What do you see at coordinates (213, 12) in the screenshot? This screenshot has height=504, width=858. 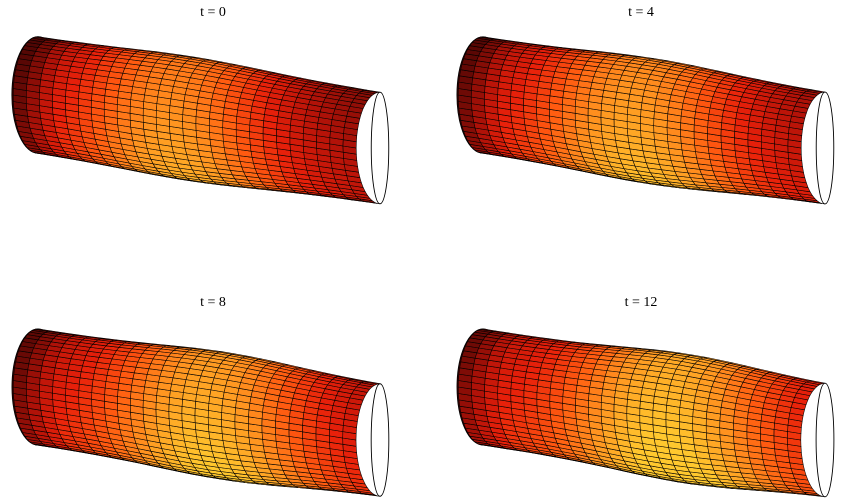 I see `panel-title-t0: t = 0` at bounding box center [213, 12].